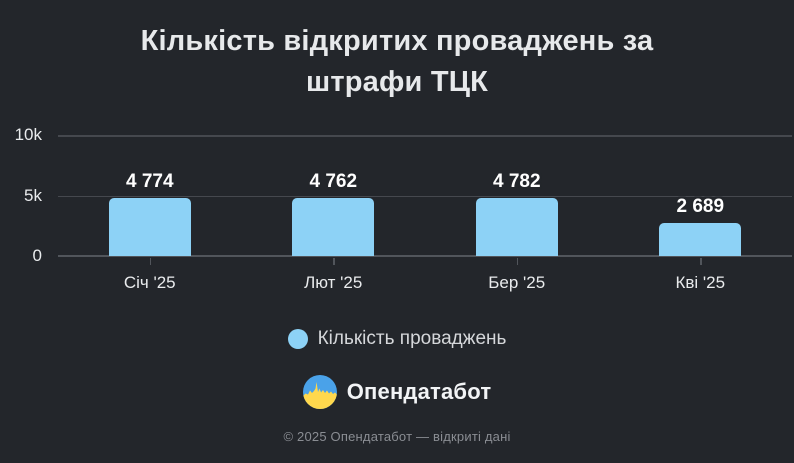 The height and width of the screenshot is (463, 794). Describe the element at coordinates (425, 196) in the screenshot. I see `gridline-5k` at that location.